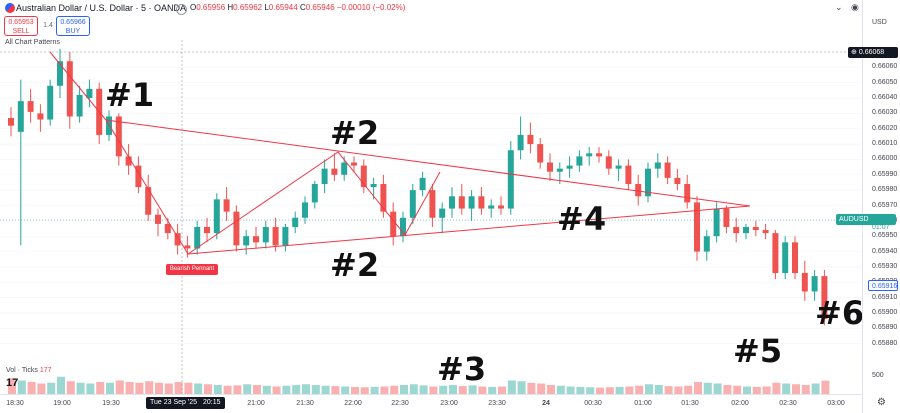 This screenshot has height=413, width=900. What do you see at coordinates (111, 403) in the screenshot?
I see `time-tick: 19:30` at bounding box center [111, 403].